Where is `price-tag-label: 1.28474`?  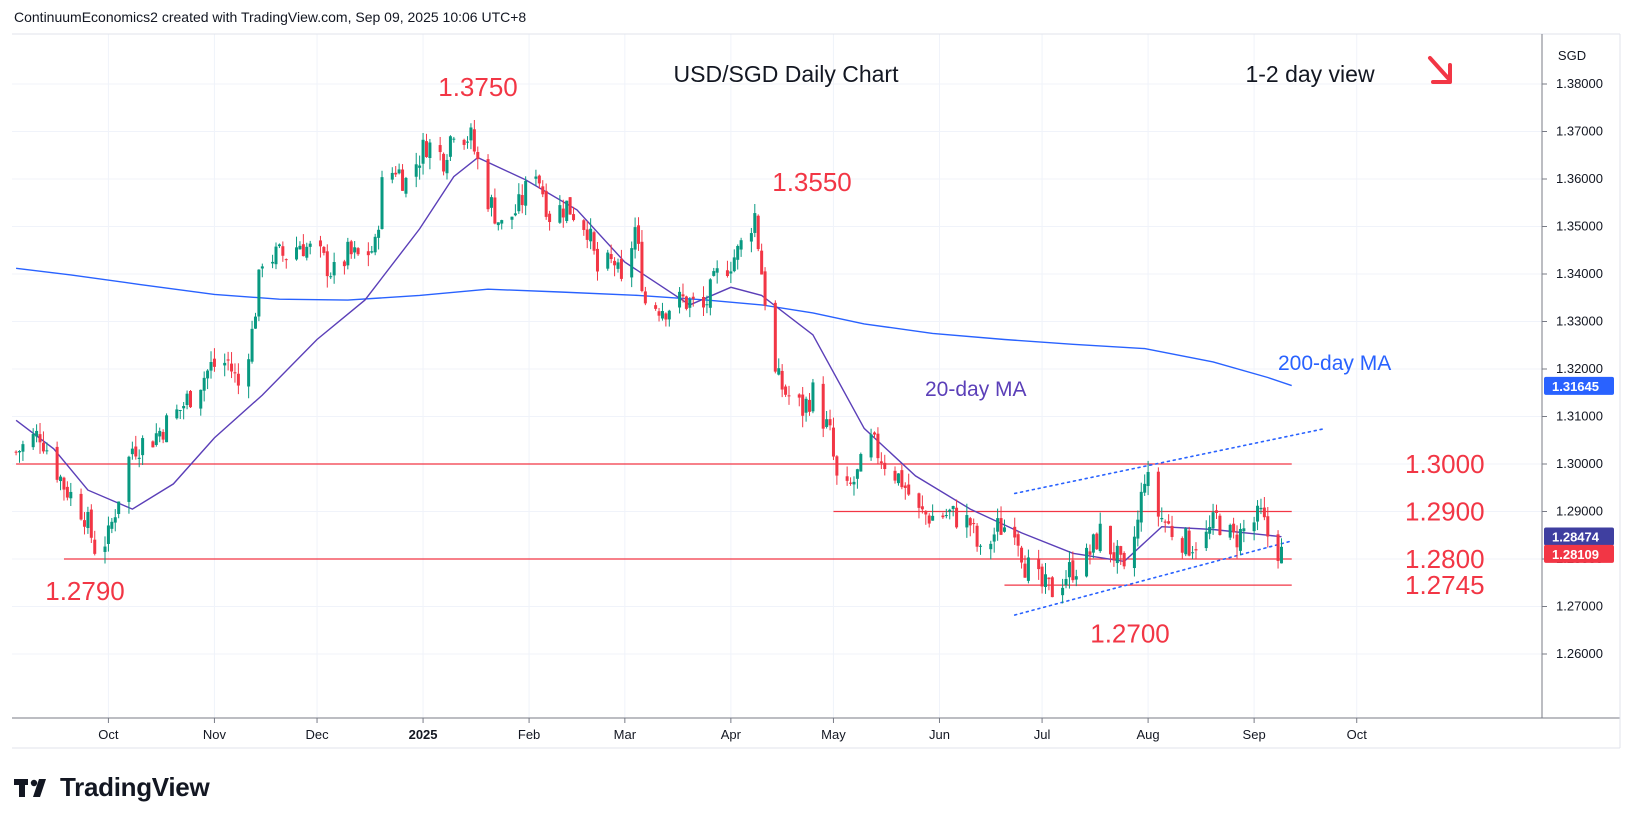 price-tag-label: 1.28474 is located at coordinates (1576, 536).